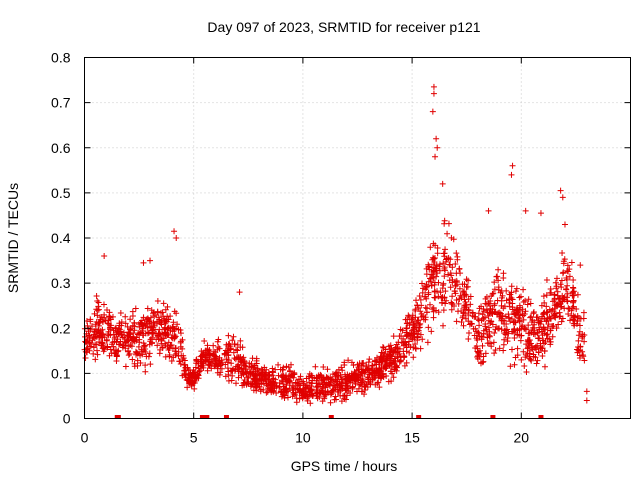  What do you see at coordinates (226, 417) in the screenshot?
I see `zero-point` at bounding box center [226, 417].